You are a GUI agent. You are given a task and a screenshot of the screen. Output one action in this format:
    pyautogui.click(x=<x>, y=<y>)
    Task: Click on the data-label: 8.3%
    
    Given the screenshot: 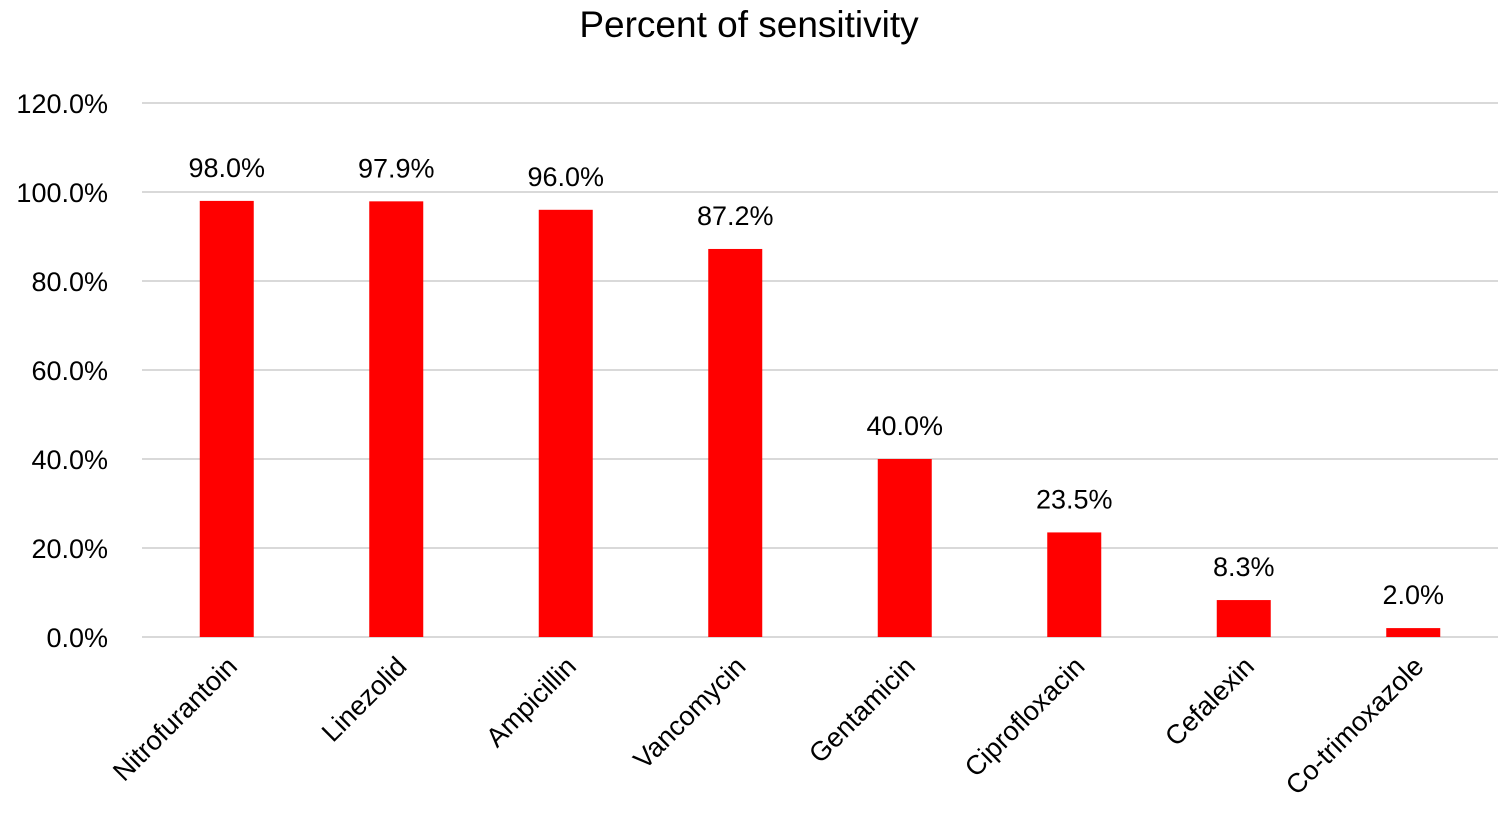 What is the action you would take?
    pyautogui.click(x=1244, y=567)
    